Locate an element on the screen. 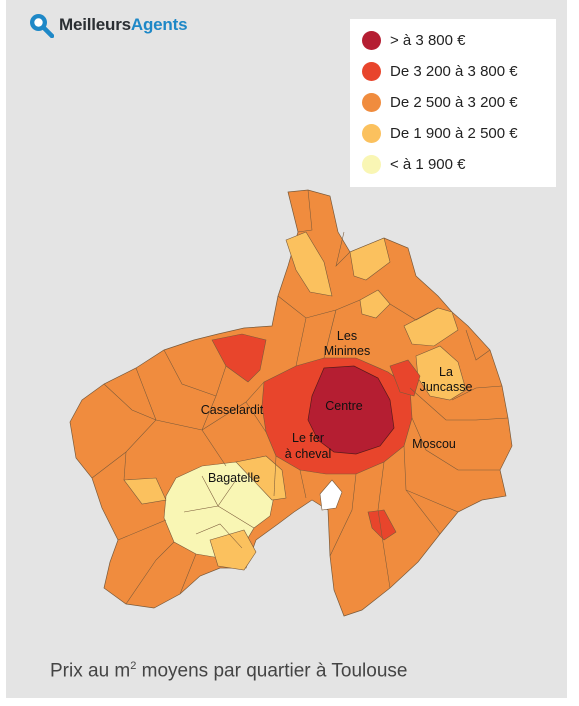 The height and width of the screenshot is (706, 579). zone-north-light is located at coordinates (309, 264).